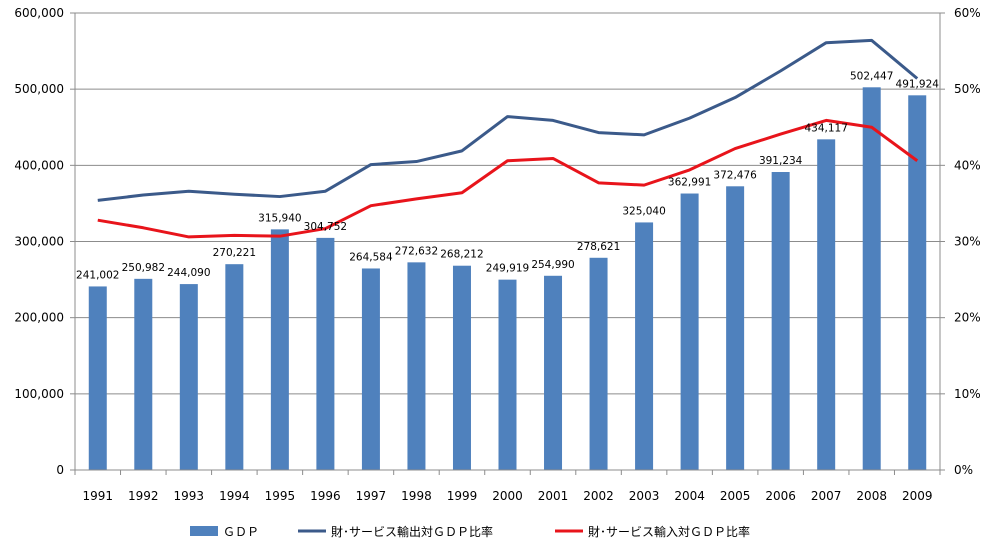  What do you see at coordinates (416, 496) in the screenshot?
I see `x-axis-tick-label: 1998` at bounding box center [416, 496].